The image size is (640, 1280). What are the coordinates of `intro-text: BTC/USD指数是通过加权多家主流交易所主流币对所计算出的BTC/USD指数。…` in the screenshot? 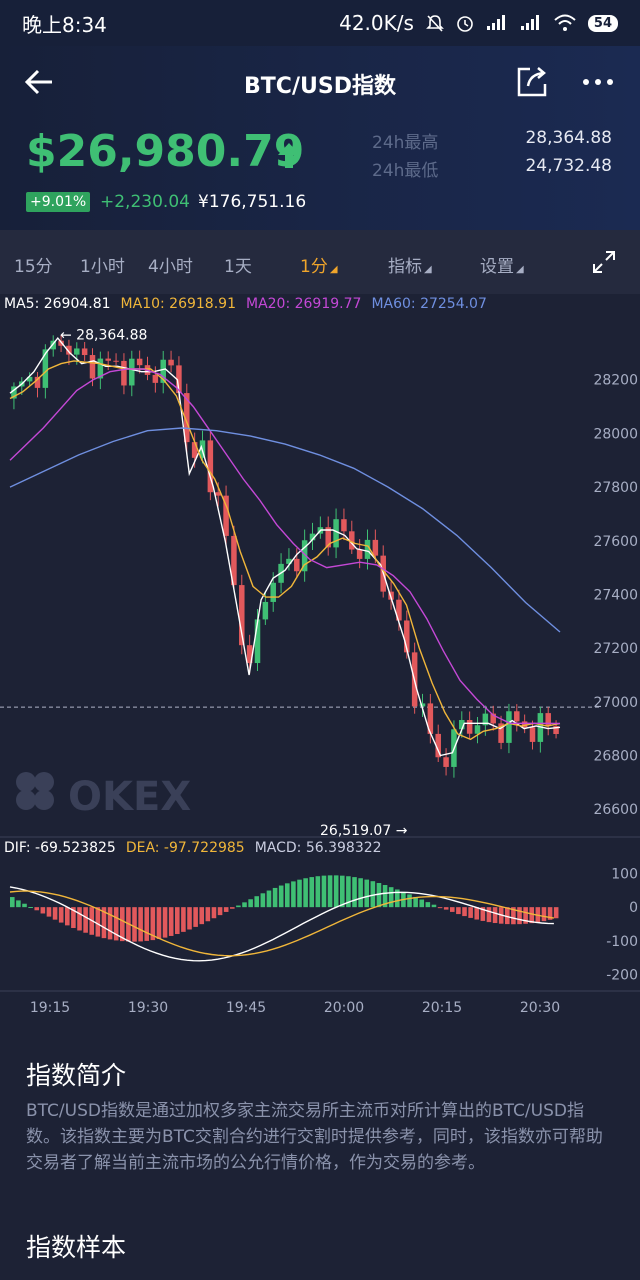 It's located at (314, 1137).